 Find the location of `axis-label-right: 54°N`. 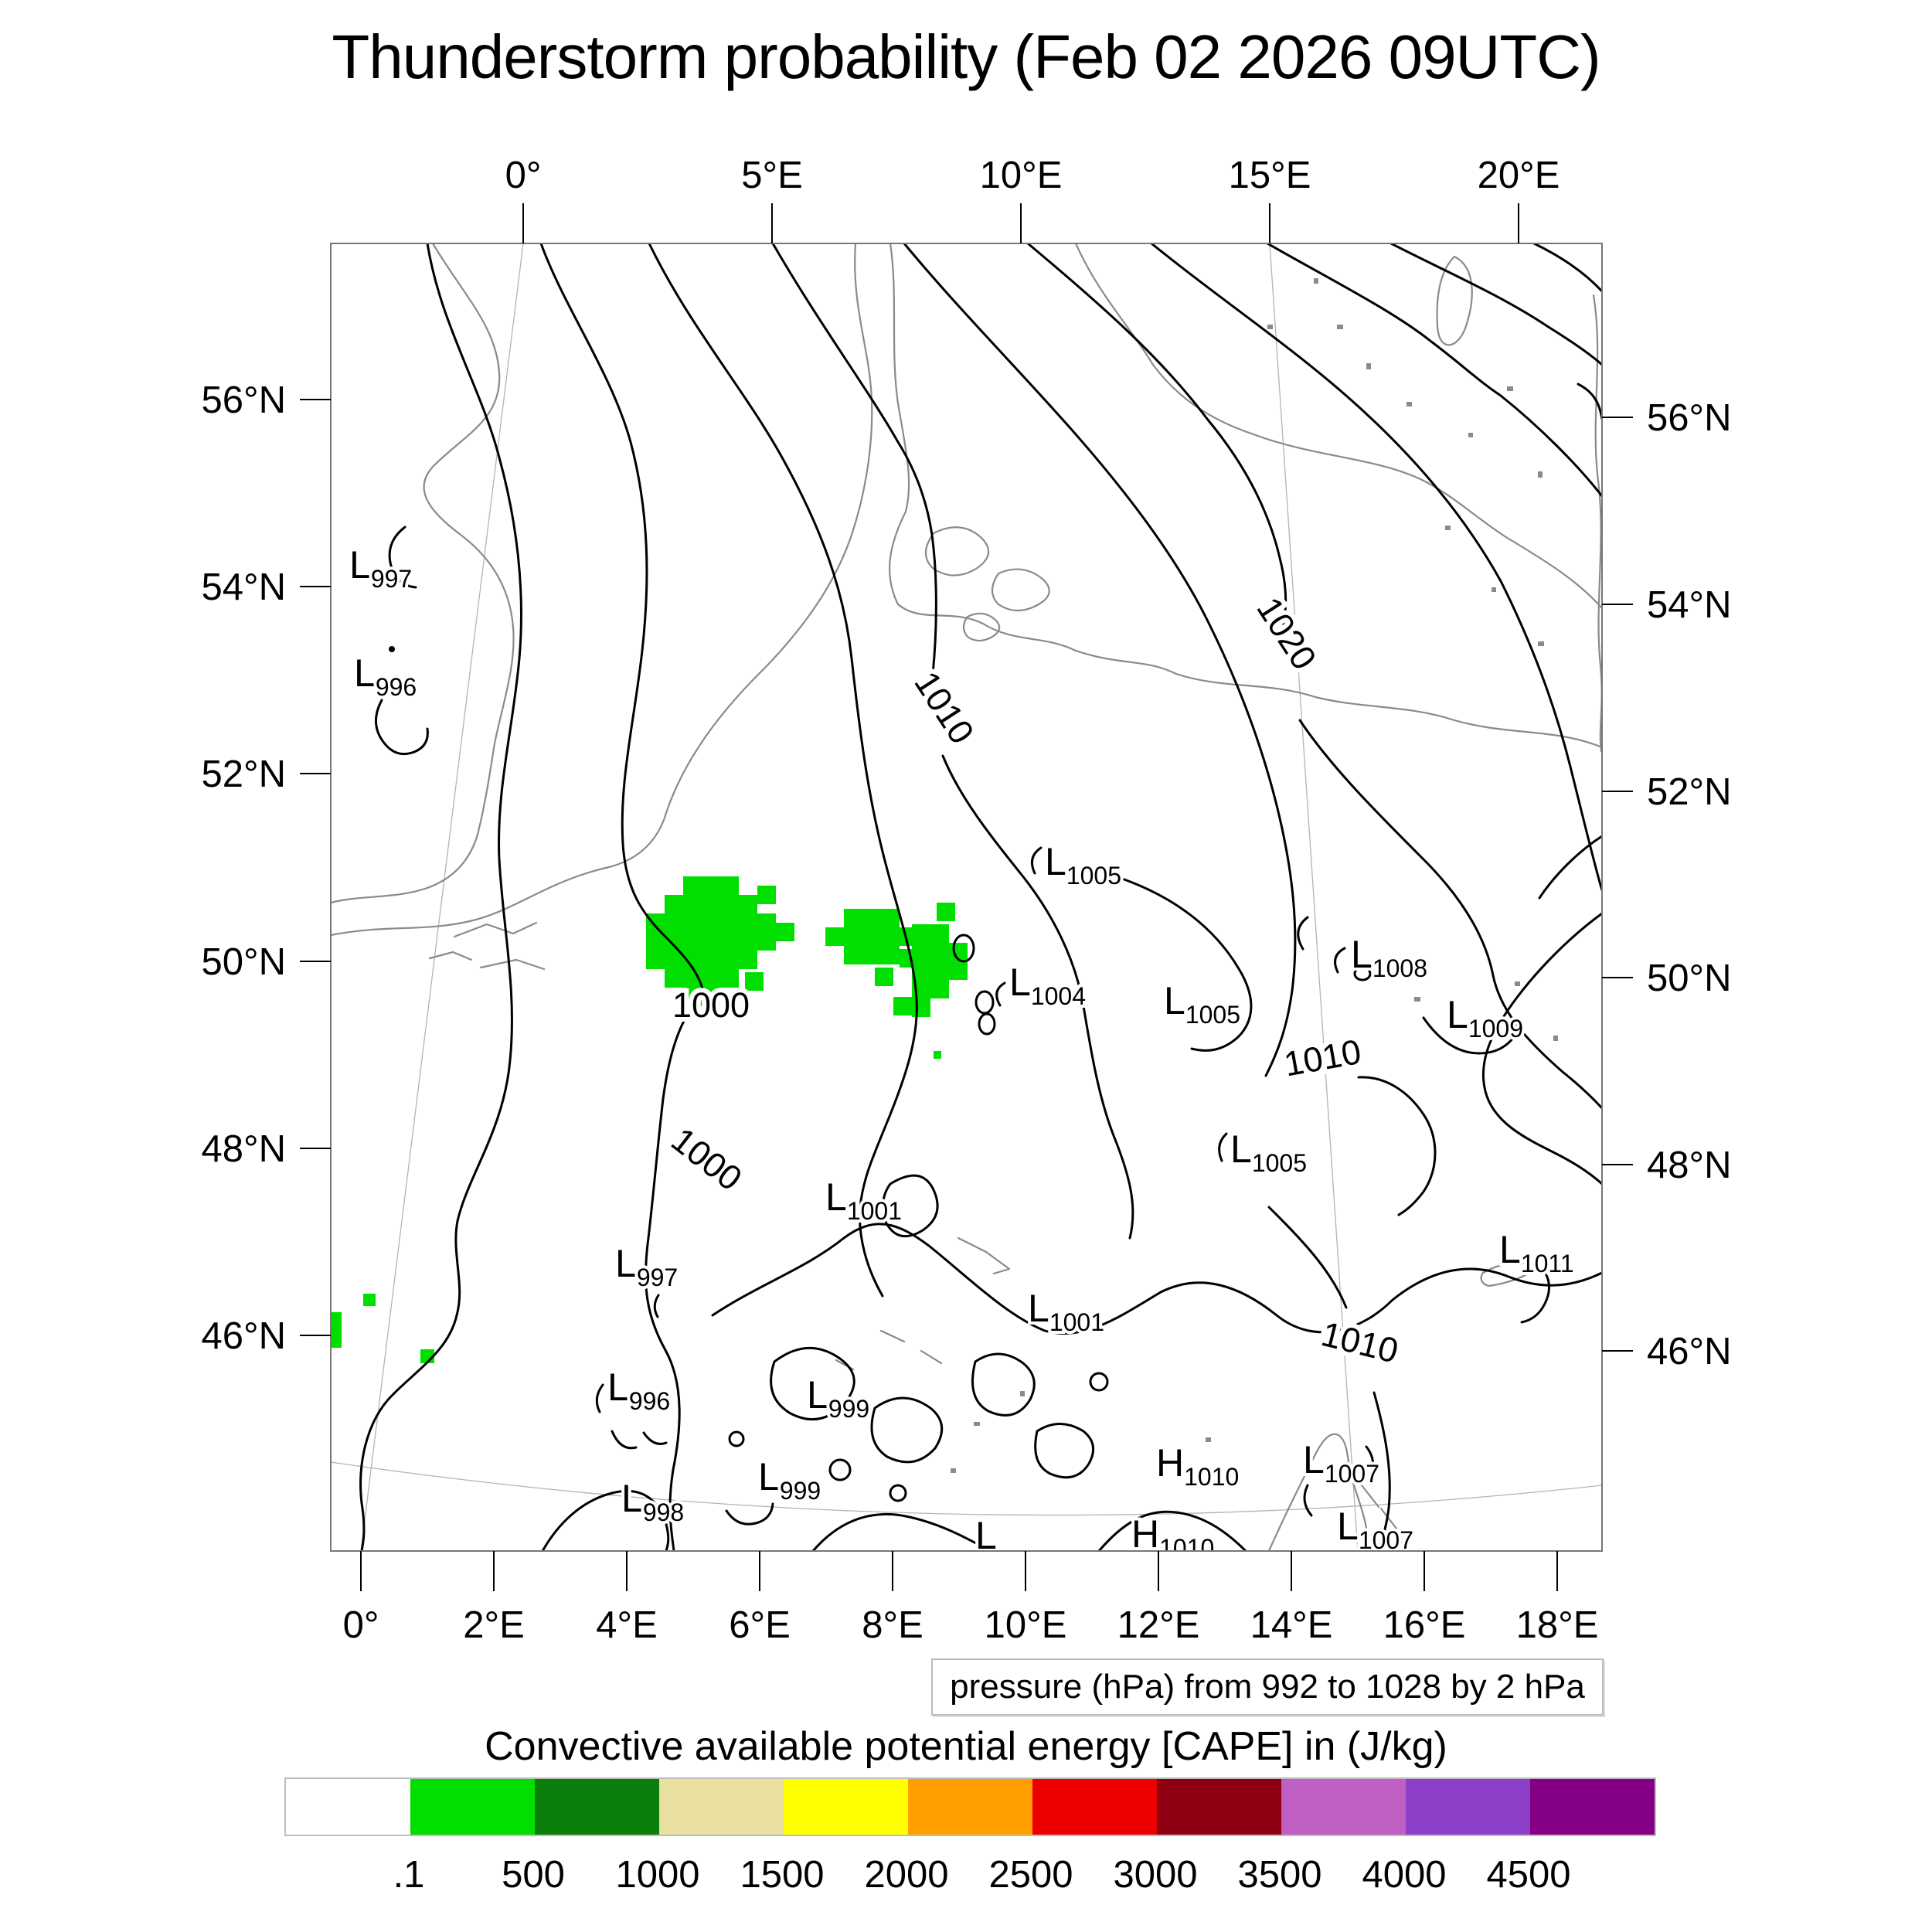

axis-label-right: 54°N is located at coordinates (1689, 605).